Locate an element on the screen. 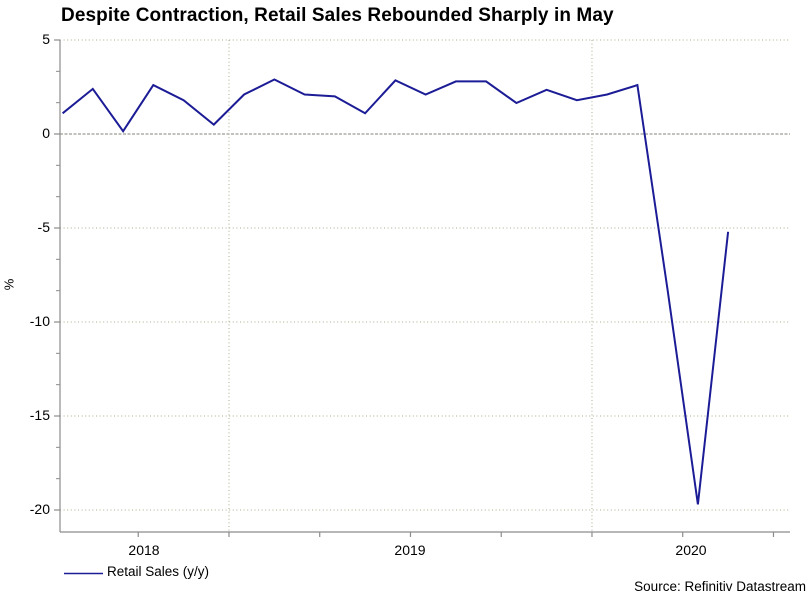  source-credit: Source: Refinitiv Datastream is located at coordinates (720, 586).